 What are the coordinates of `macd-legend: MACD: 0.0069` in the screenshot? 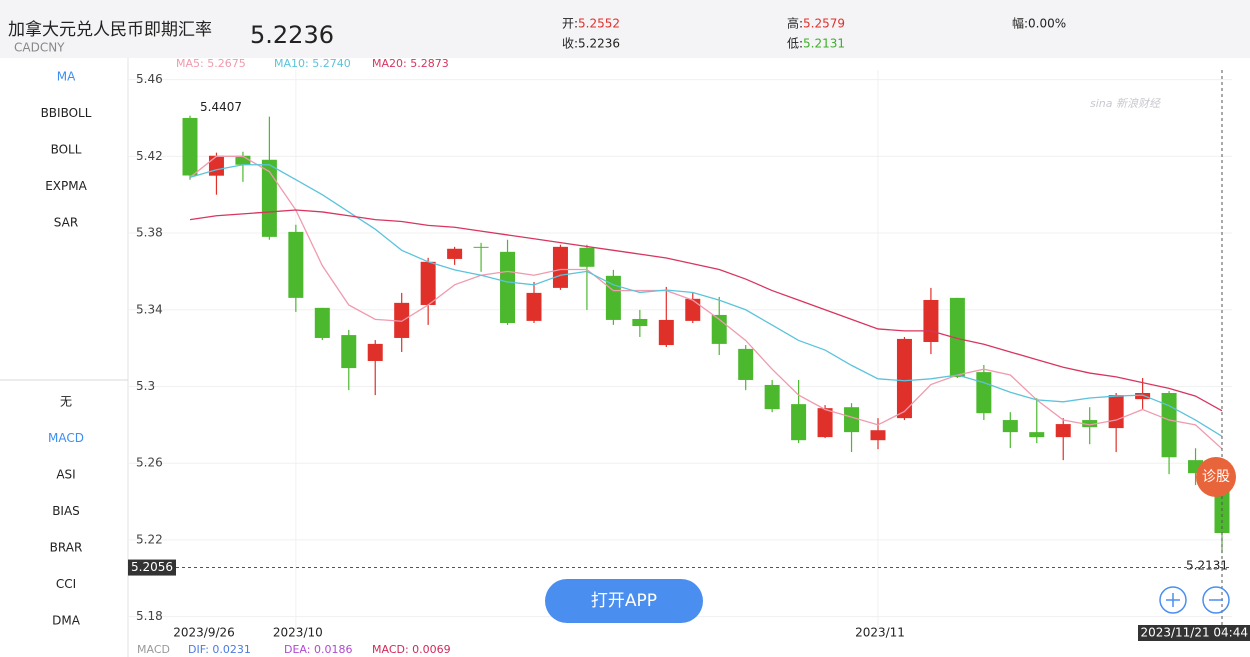 It's located at (411, 649).